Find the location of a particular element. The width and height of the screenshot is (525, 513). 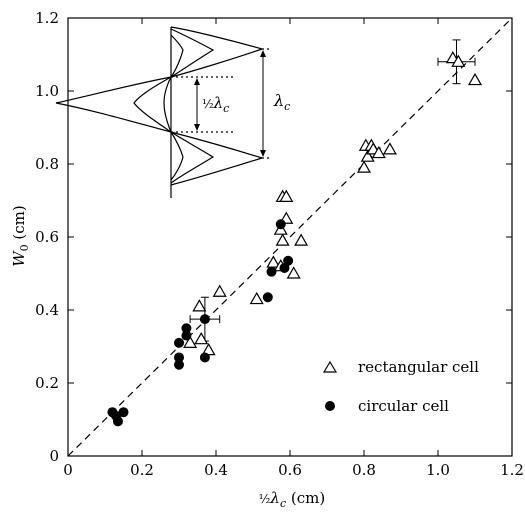

y-axis-label: W0 (cm) is located at coordinates (20, 236).